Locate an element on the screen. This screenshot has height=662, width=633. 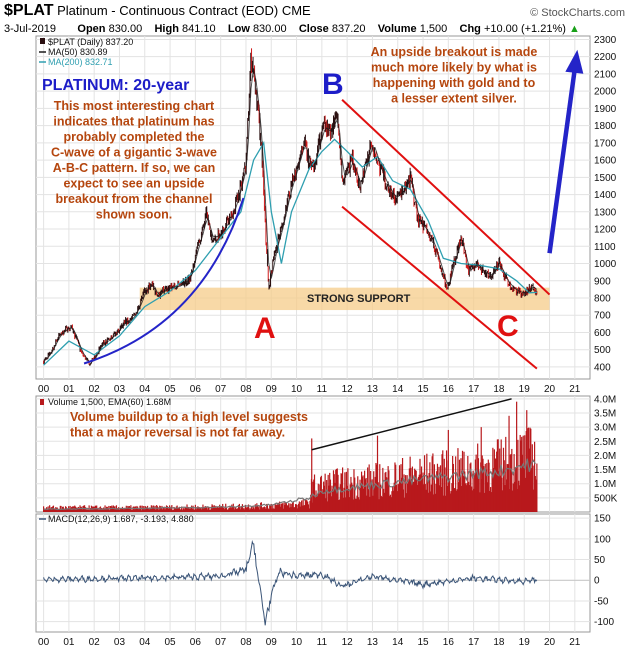
left-annotation-line: indicates that platinum has is located at coordinates (133, 122).